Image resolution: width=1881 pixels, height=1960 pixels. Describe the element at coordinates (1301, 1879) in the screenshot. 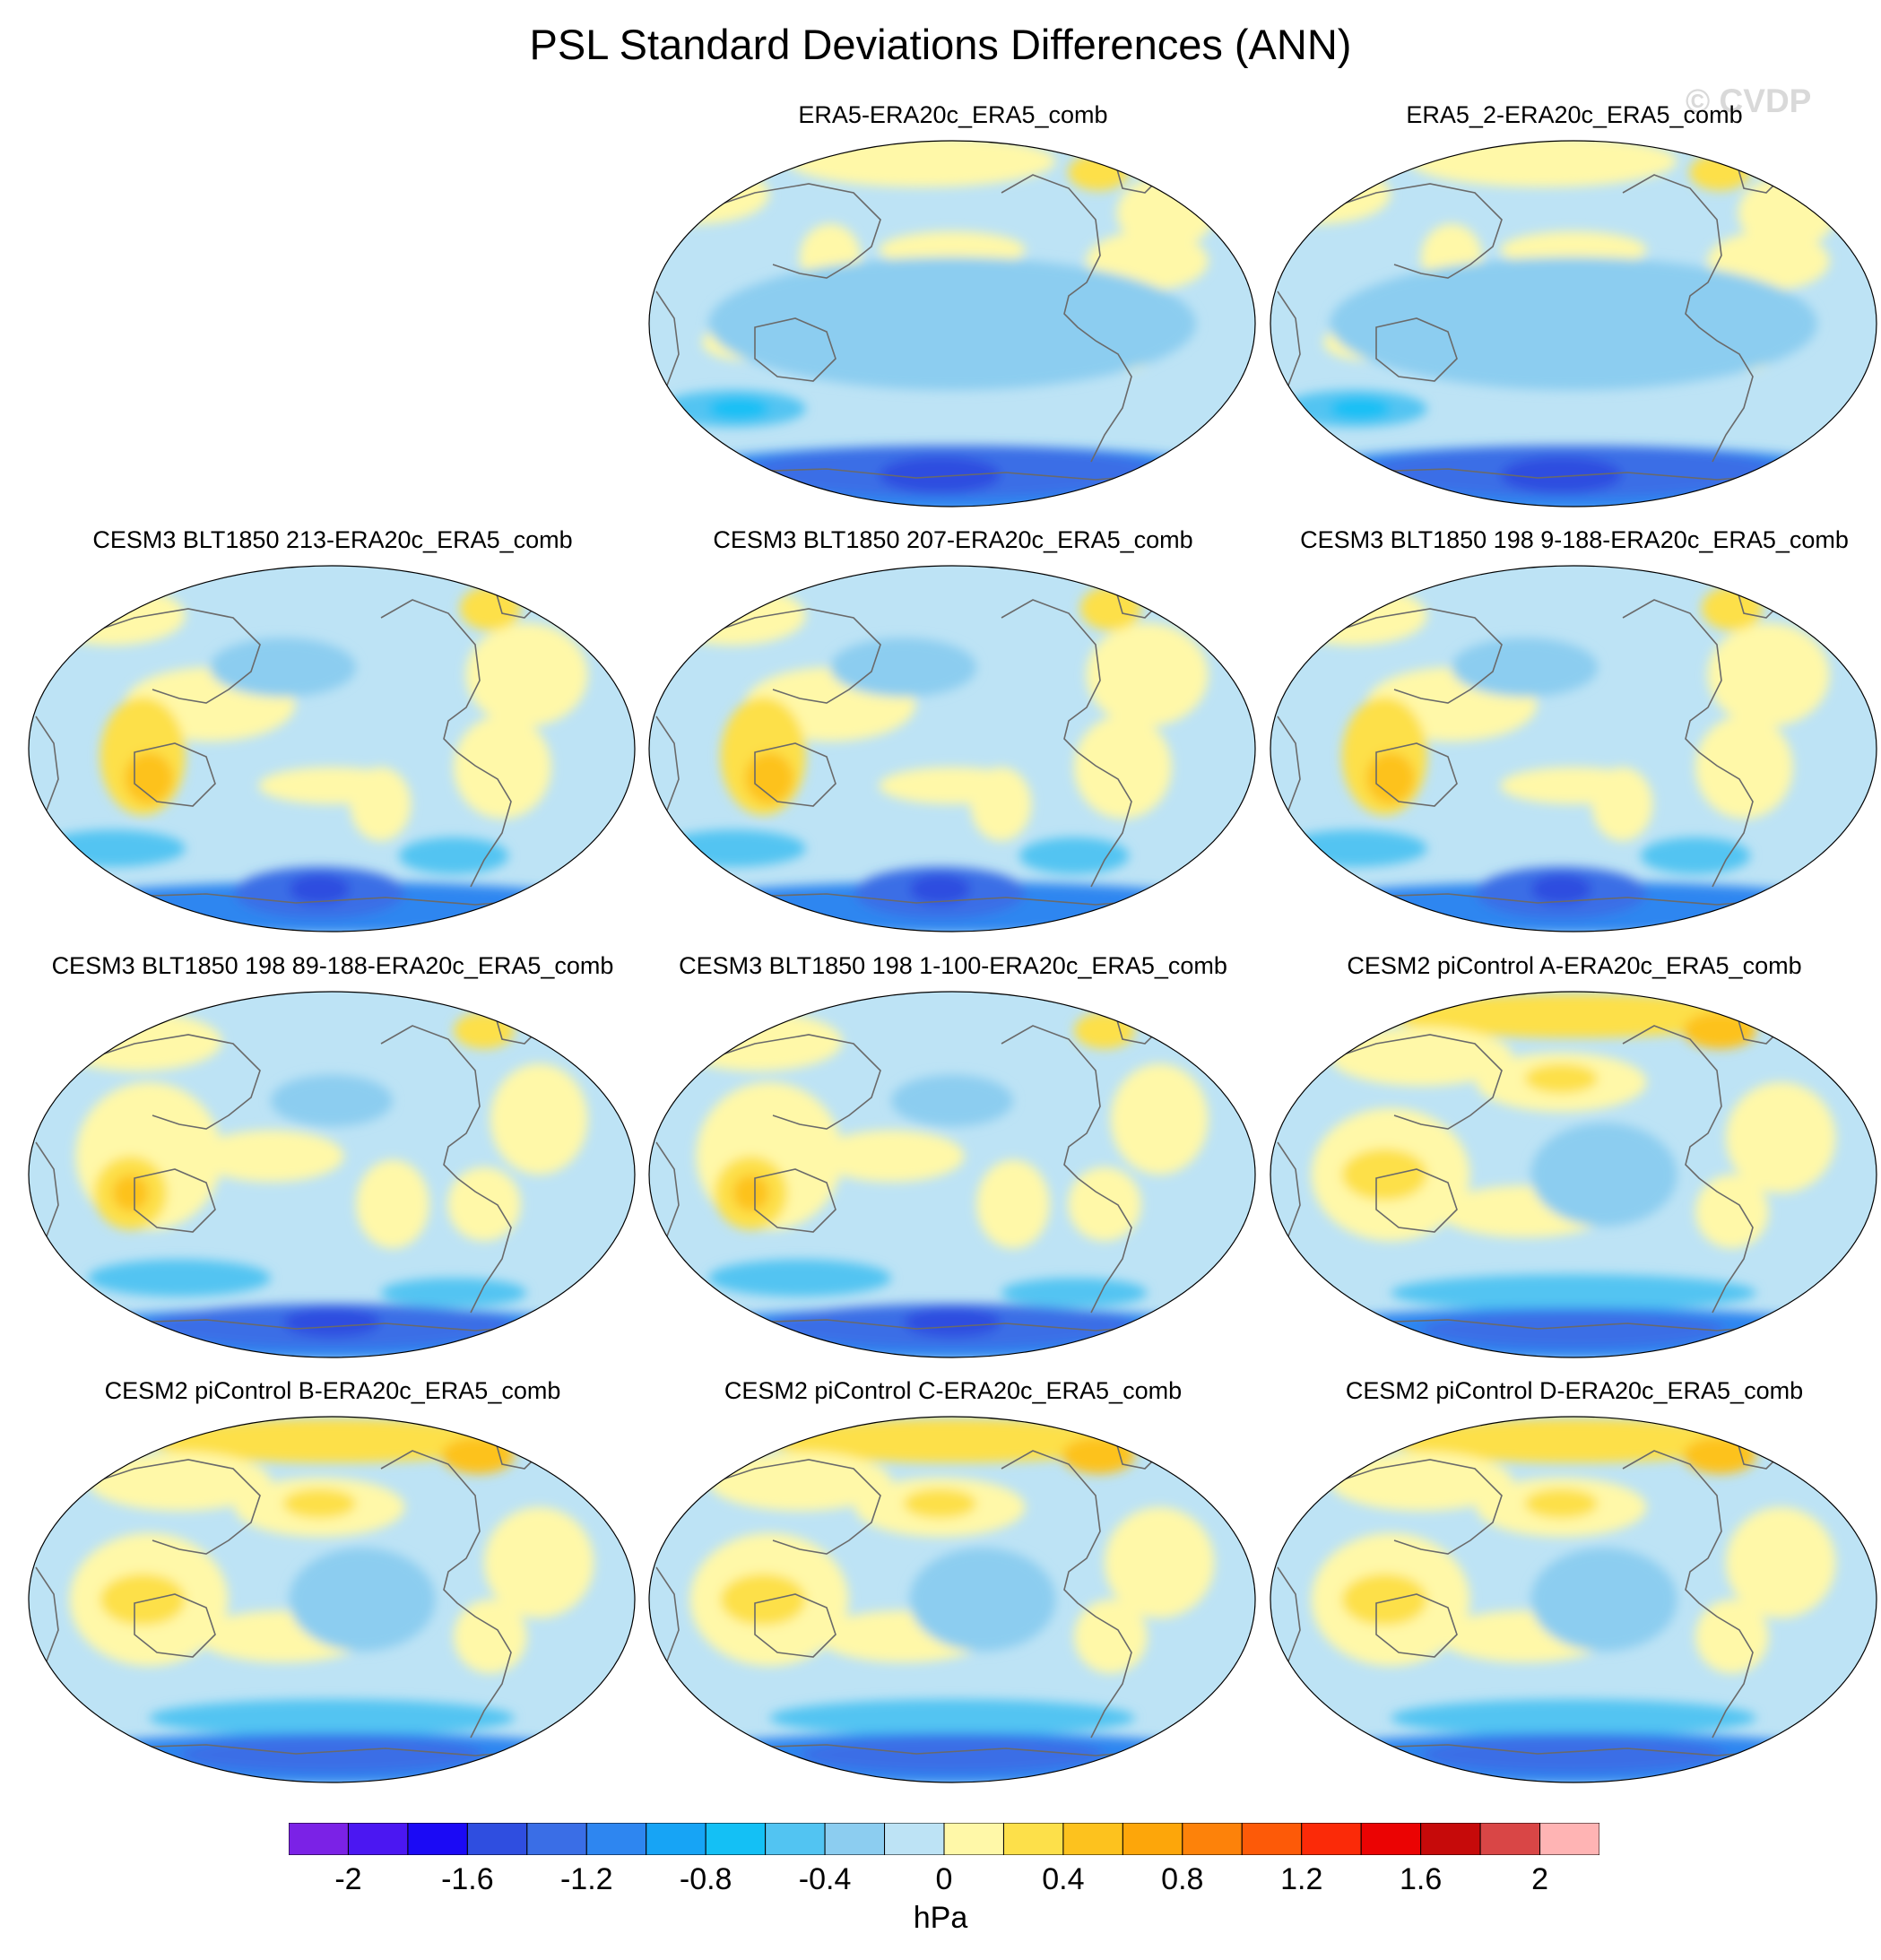

I see `colorbar-tick-label: 1.2` at that location.